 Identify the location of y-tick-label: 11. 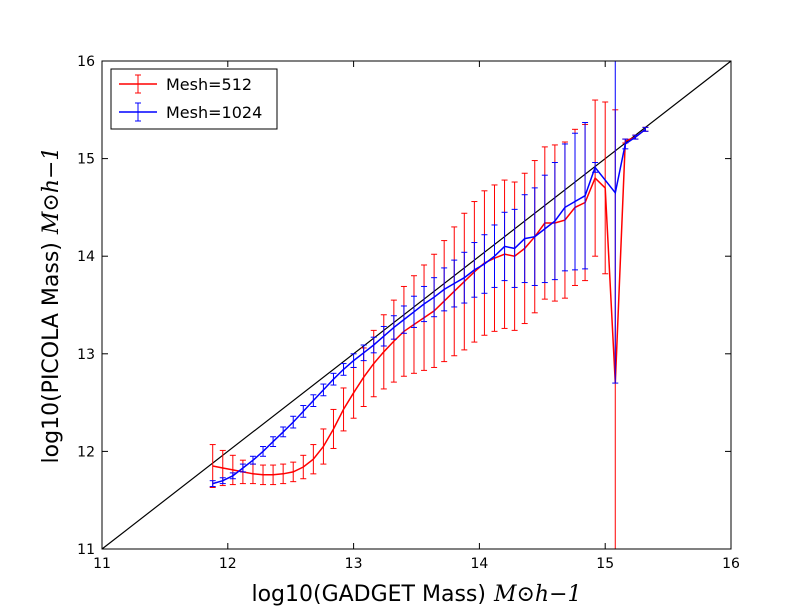
(86, 550).